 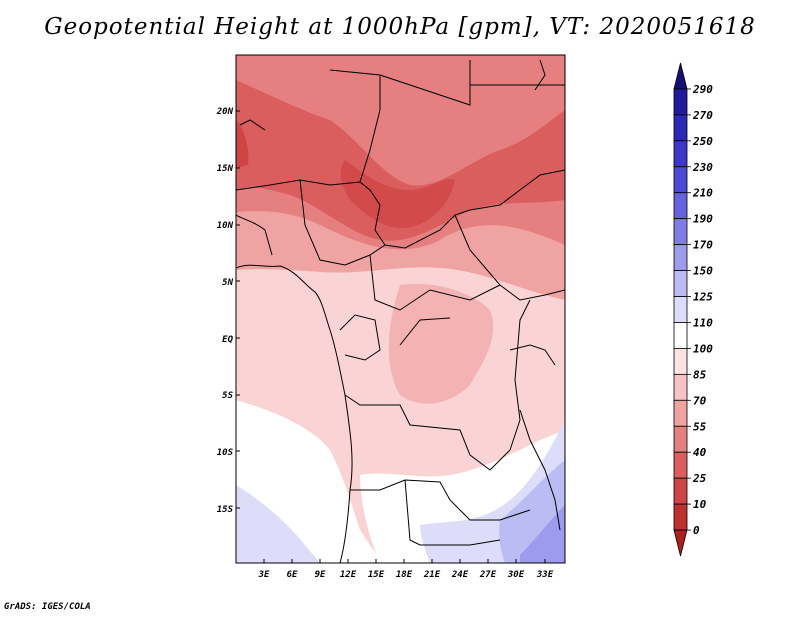 I want to click on lon-label-3e: 3E, so click(x=264, y=575).